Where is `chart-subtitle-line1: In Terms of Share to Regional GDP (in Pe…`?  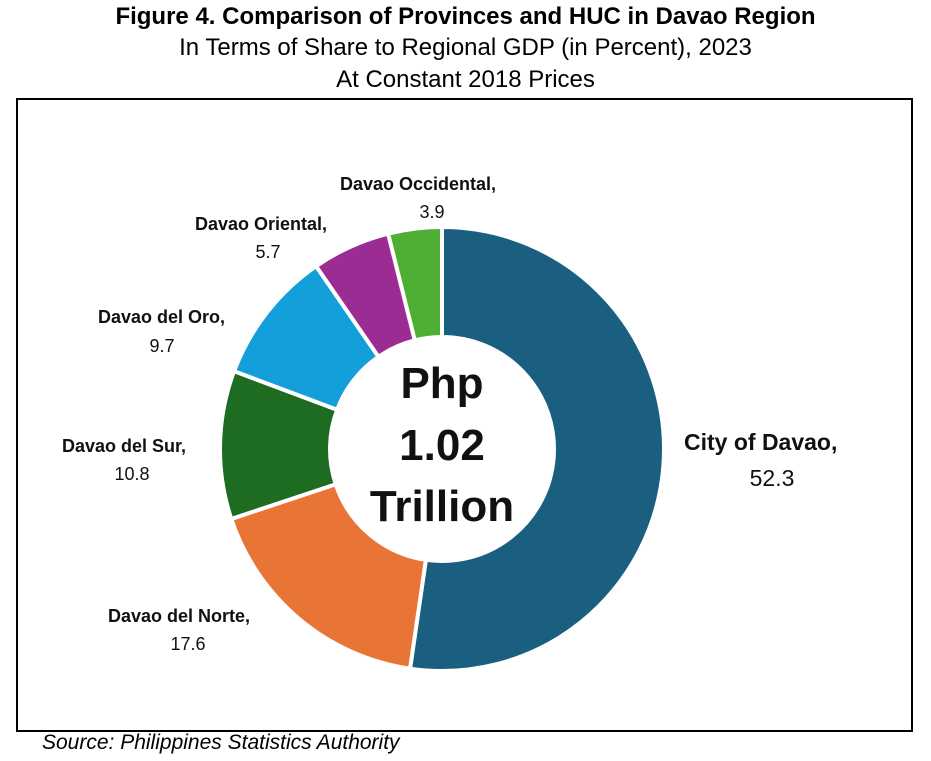 chart-subtitle-line1: In Terms of Share to Regional GDP (in Pe… is located at coordinates (465, 47).